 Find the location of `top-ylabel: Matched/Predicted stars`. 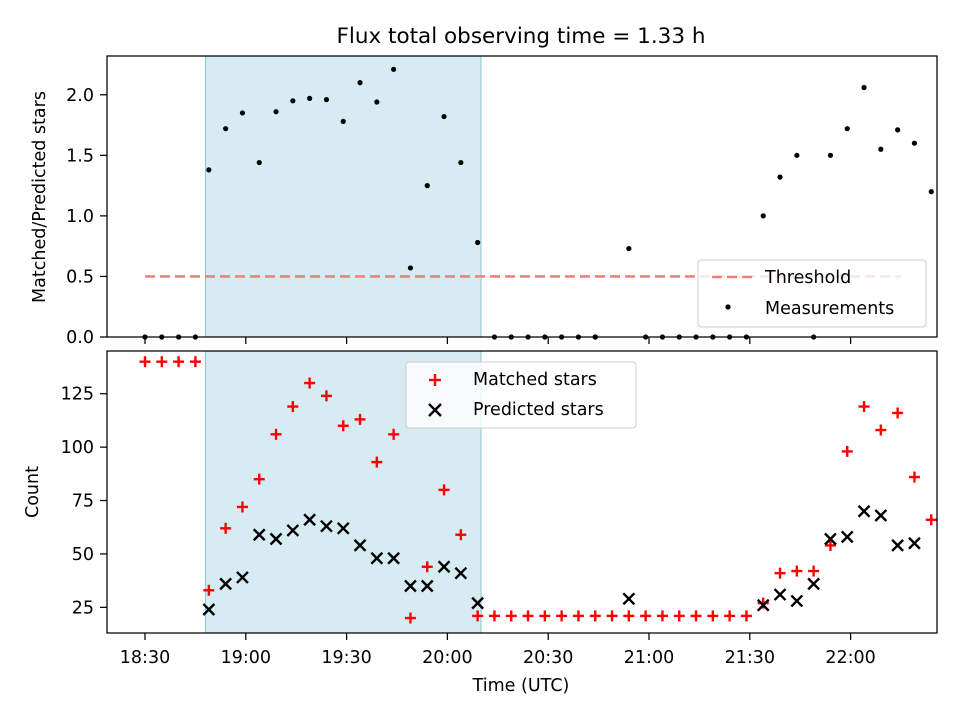

top-ylabel: Matched/Predicted stars is located at coordinates (40, 197).